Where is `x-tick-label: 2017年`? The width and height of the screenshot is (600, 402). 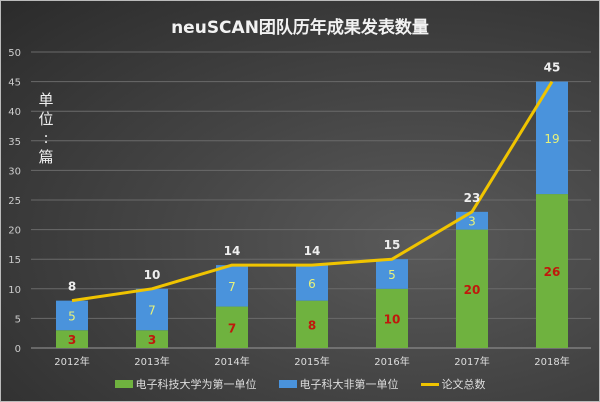
x-tick-label: 2017年 is located at coordinates (471, 361).